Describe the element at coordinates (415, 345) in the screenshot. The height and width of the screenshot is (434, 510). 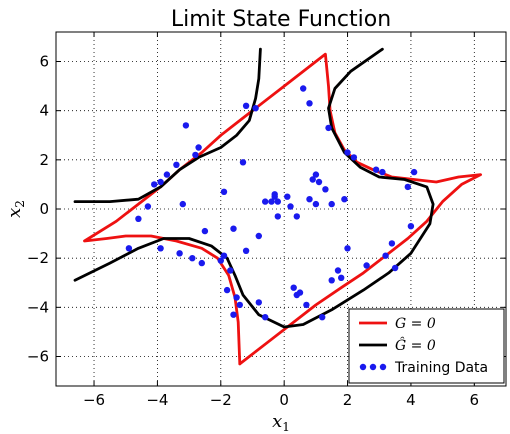
I see `legend-label: Ĝ = 0` at that location.